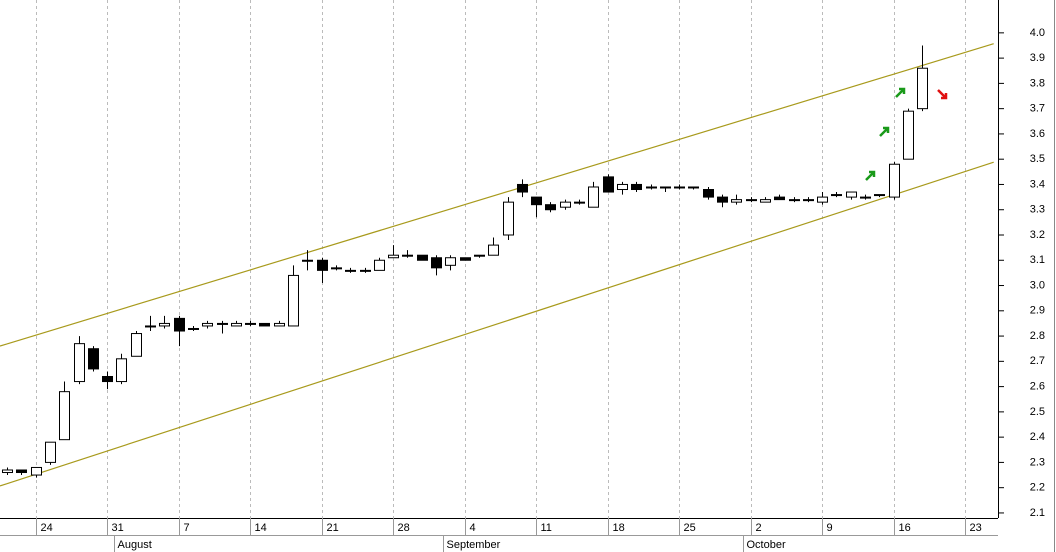  Describe the element at coordinates (1037, 134) in the screenshot. I see `y-tick-label: 3.6` at that location.